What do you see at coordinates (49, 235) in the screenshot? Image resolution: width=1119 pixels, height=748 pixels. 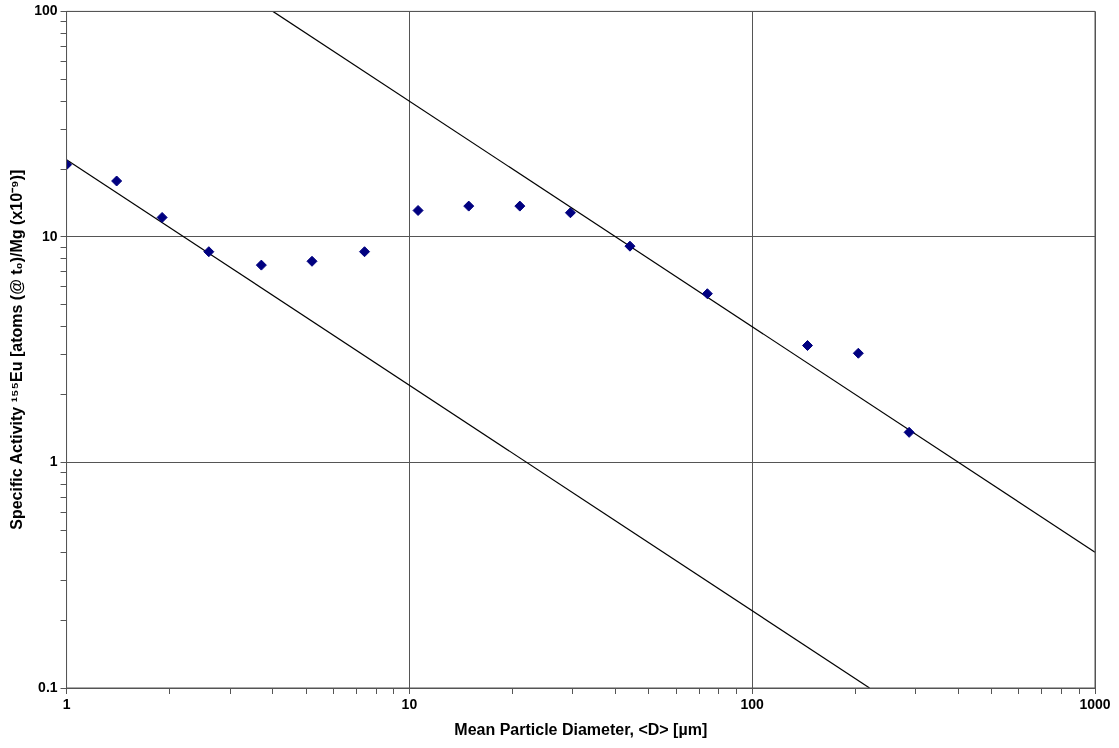 I see `y-tick-label: 10` at bounding box center [49, 235].